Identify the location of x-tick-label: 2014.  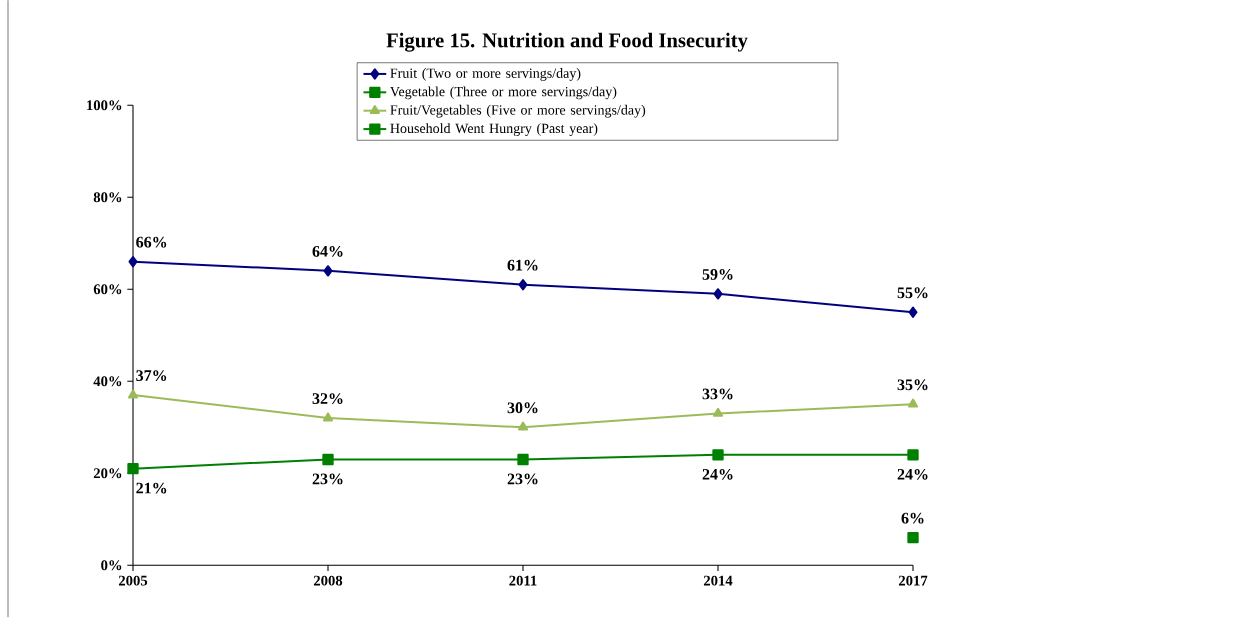
(718, 580).